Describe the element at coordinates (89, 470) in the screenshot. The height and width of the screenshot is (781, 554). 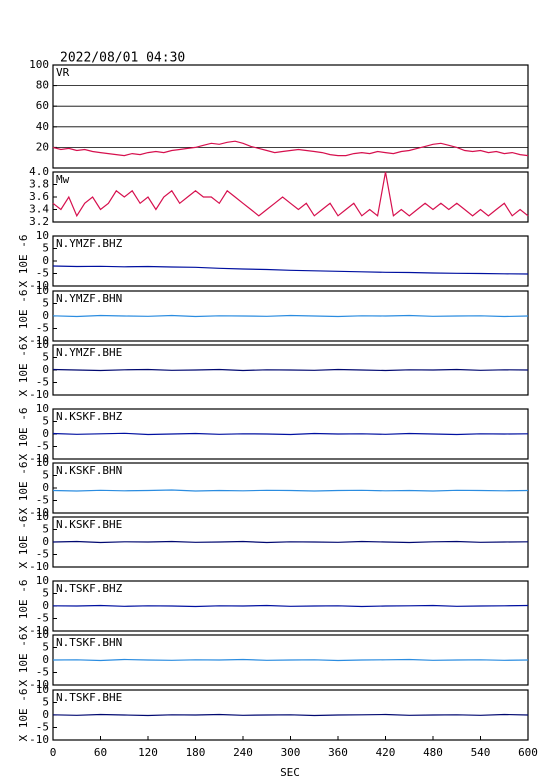
I see `series-label: N.KSKF.BHN` at that location.